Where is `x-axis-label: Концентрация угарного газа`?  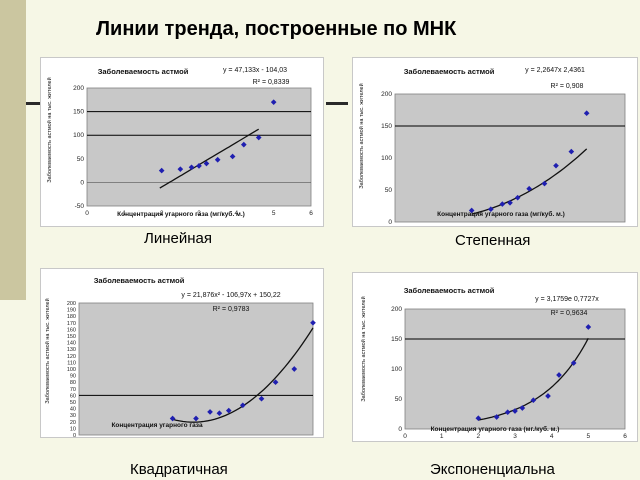
x-axis-label: Концентрация угарного газа is located at coordinates (157, 425).